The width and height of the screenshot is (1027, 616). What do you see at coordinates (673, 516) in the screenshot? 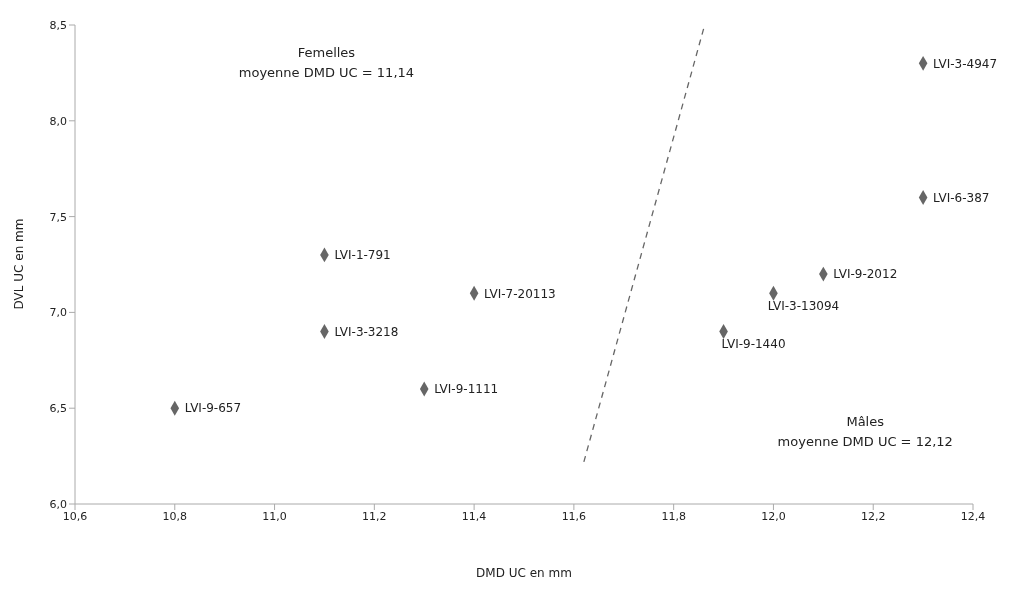
I see `x-tick-label: 11,8` at bounding box center [673, 516].